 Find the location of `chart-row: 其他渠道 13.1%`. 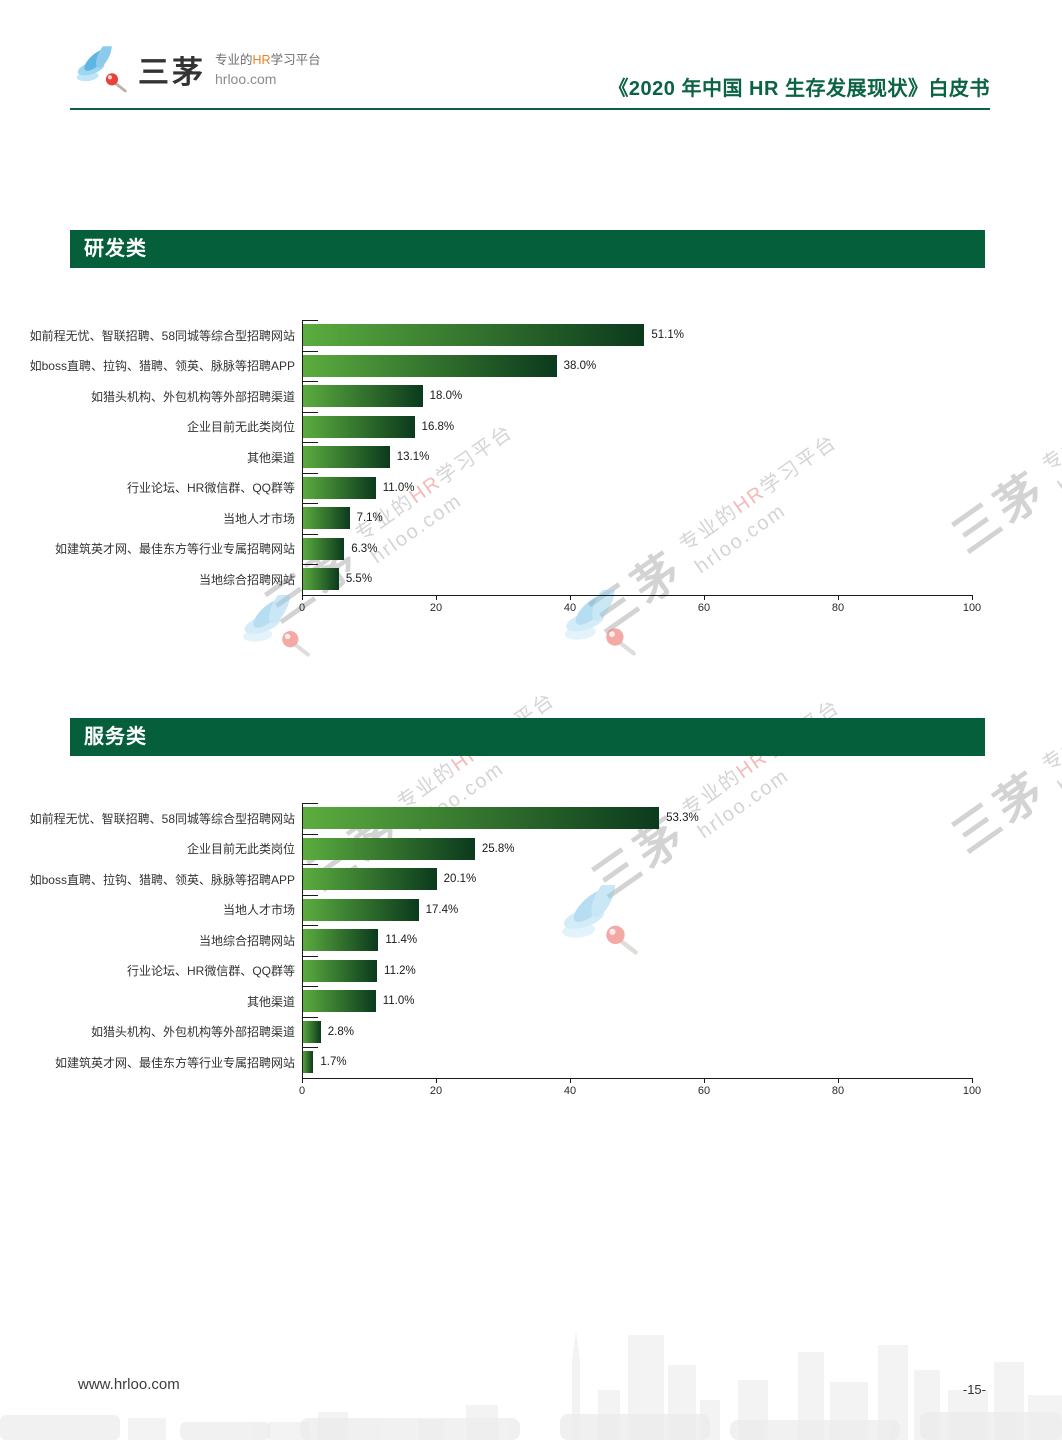

chart-row: 其他渠道 13.1% is located at coordinates (521, 457).